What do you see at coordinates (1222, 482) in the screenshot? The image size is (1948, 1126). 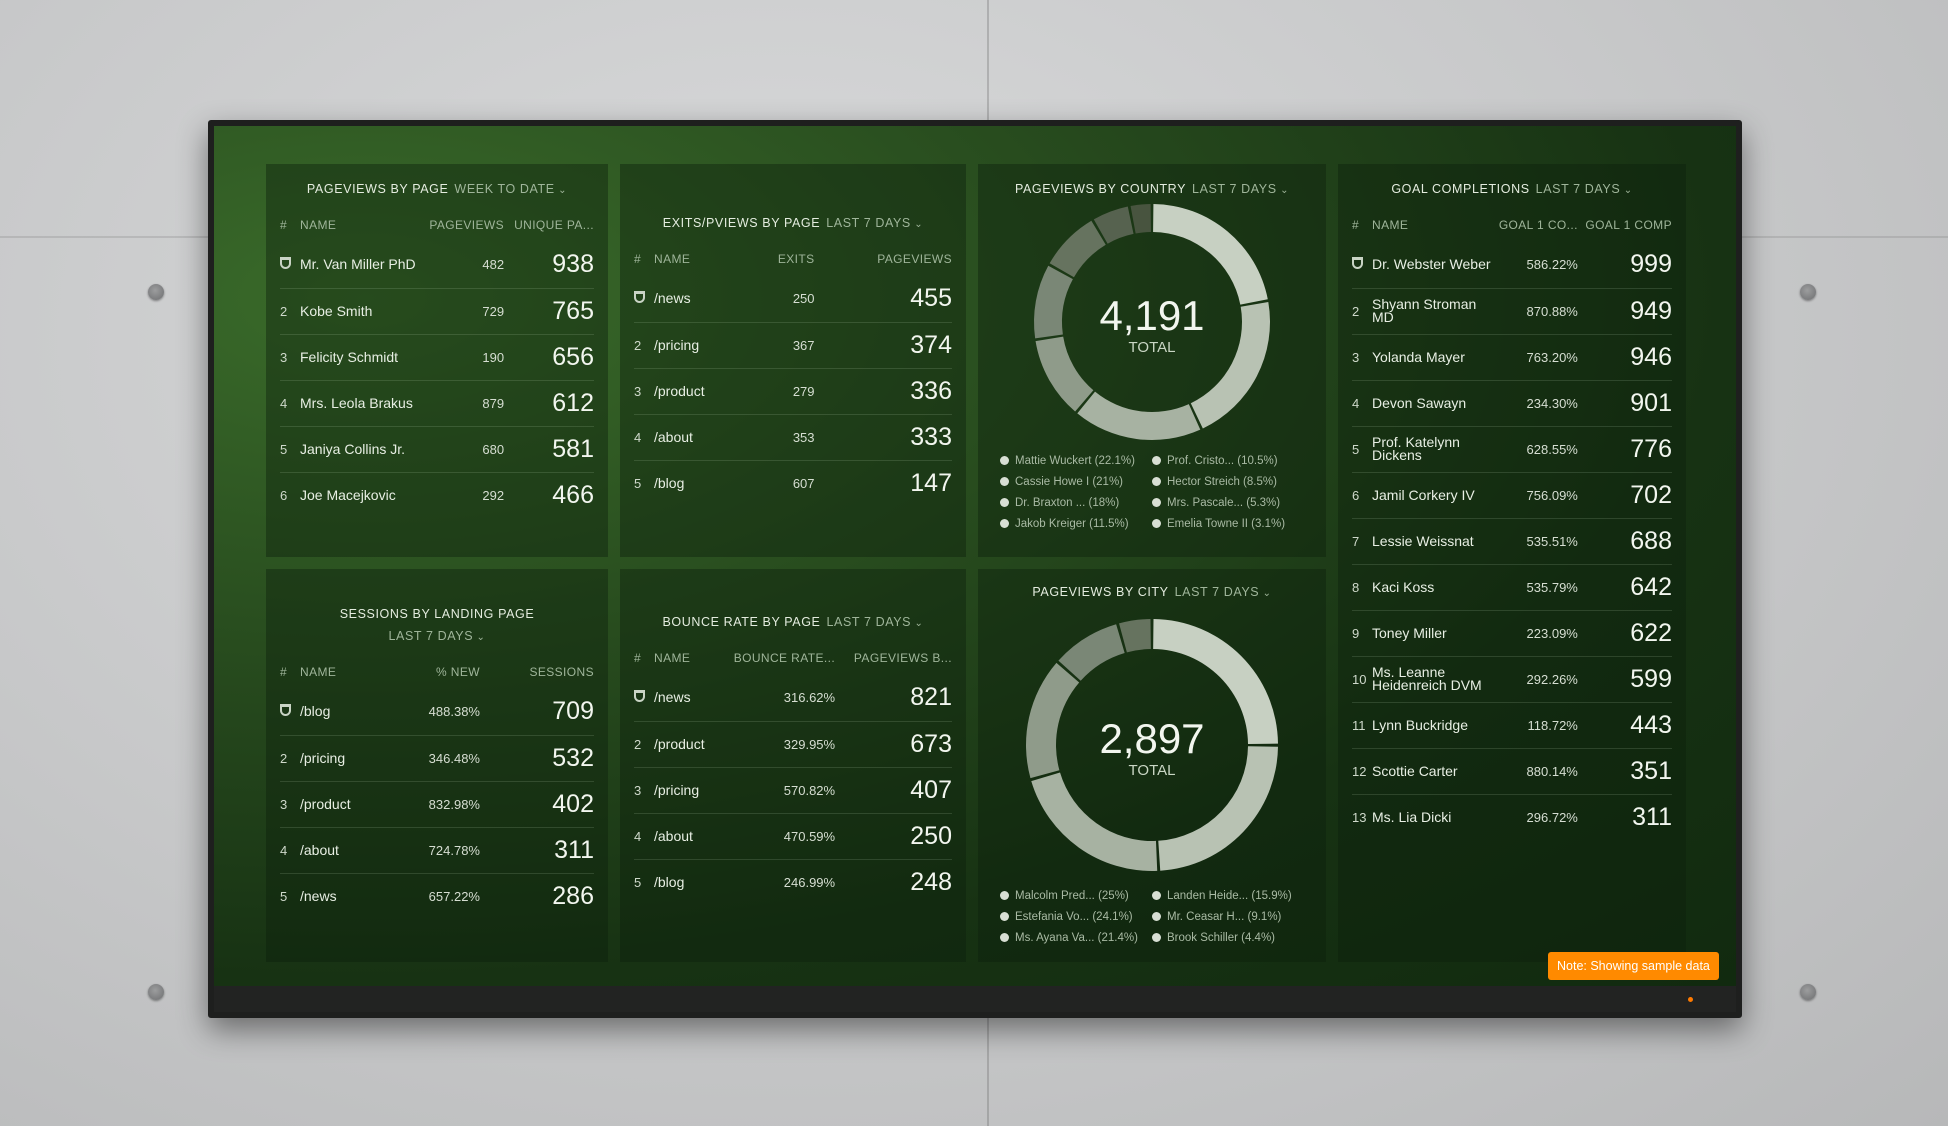 I see `legend-label: Hector Streich (8.5%)` at bounding box center [1222, 482].